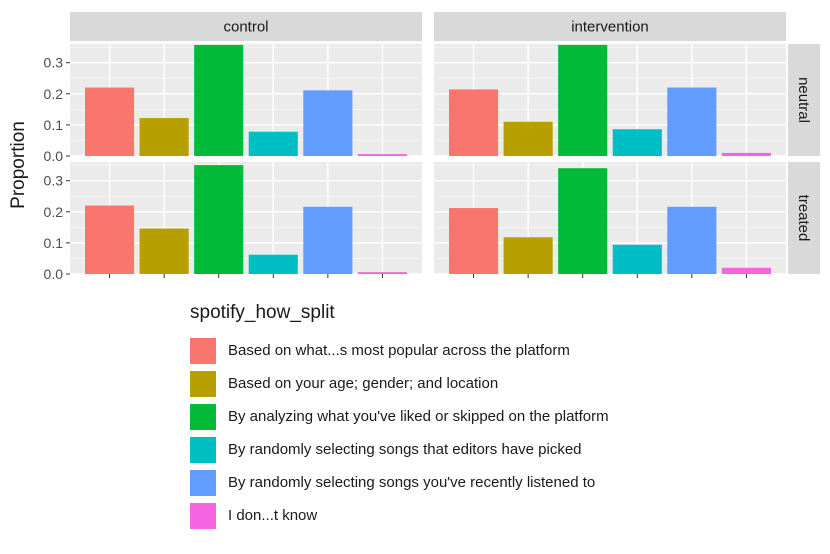 The image size is (830, 554). I want to click on facet-label-intervention: intervention, so click(610, 27).